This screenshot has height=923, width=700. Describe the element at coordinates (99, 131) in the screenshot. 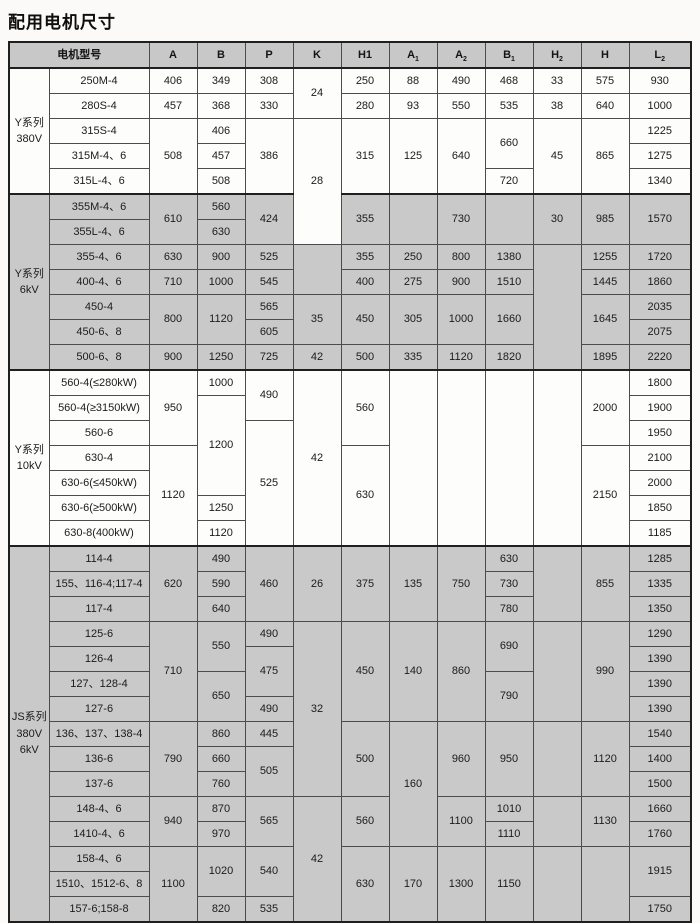

I see `table-cell: 315S-4` at that location.